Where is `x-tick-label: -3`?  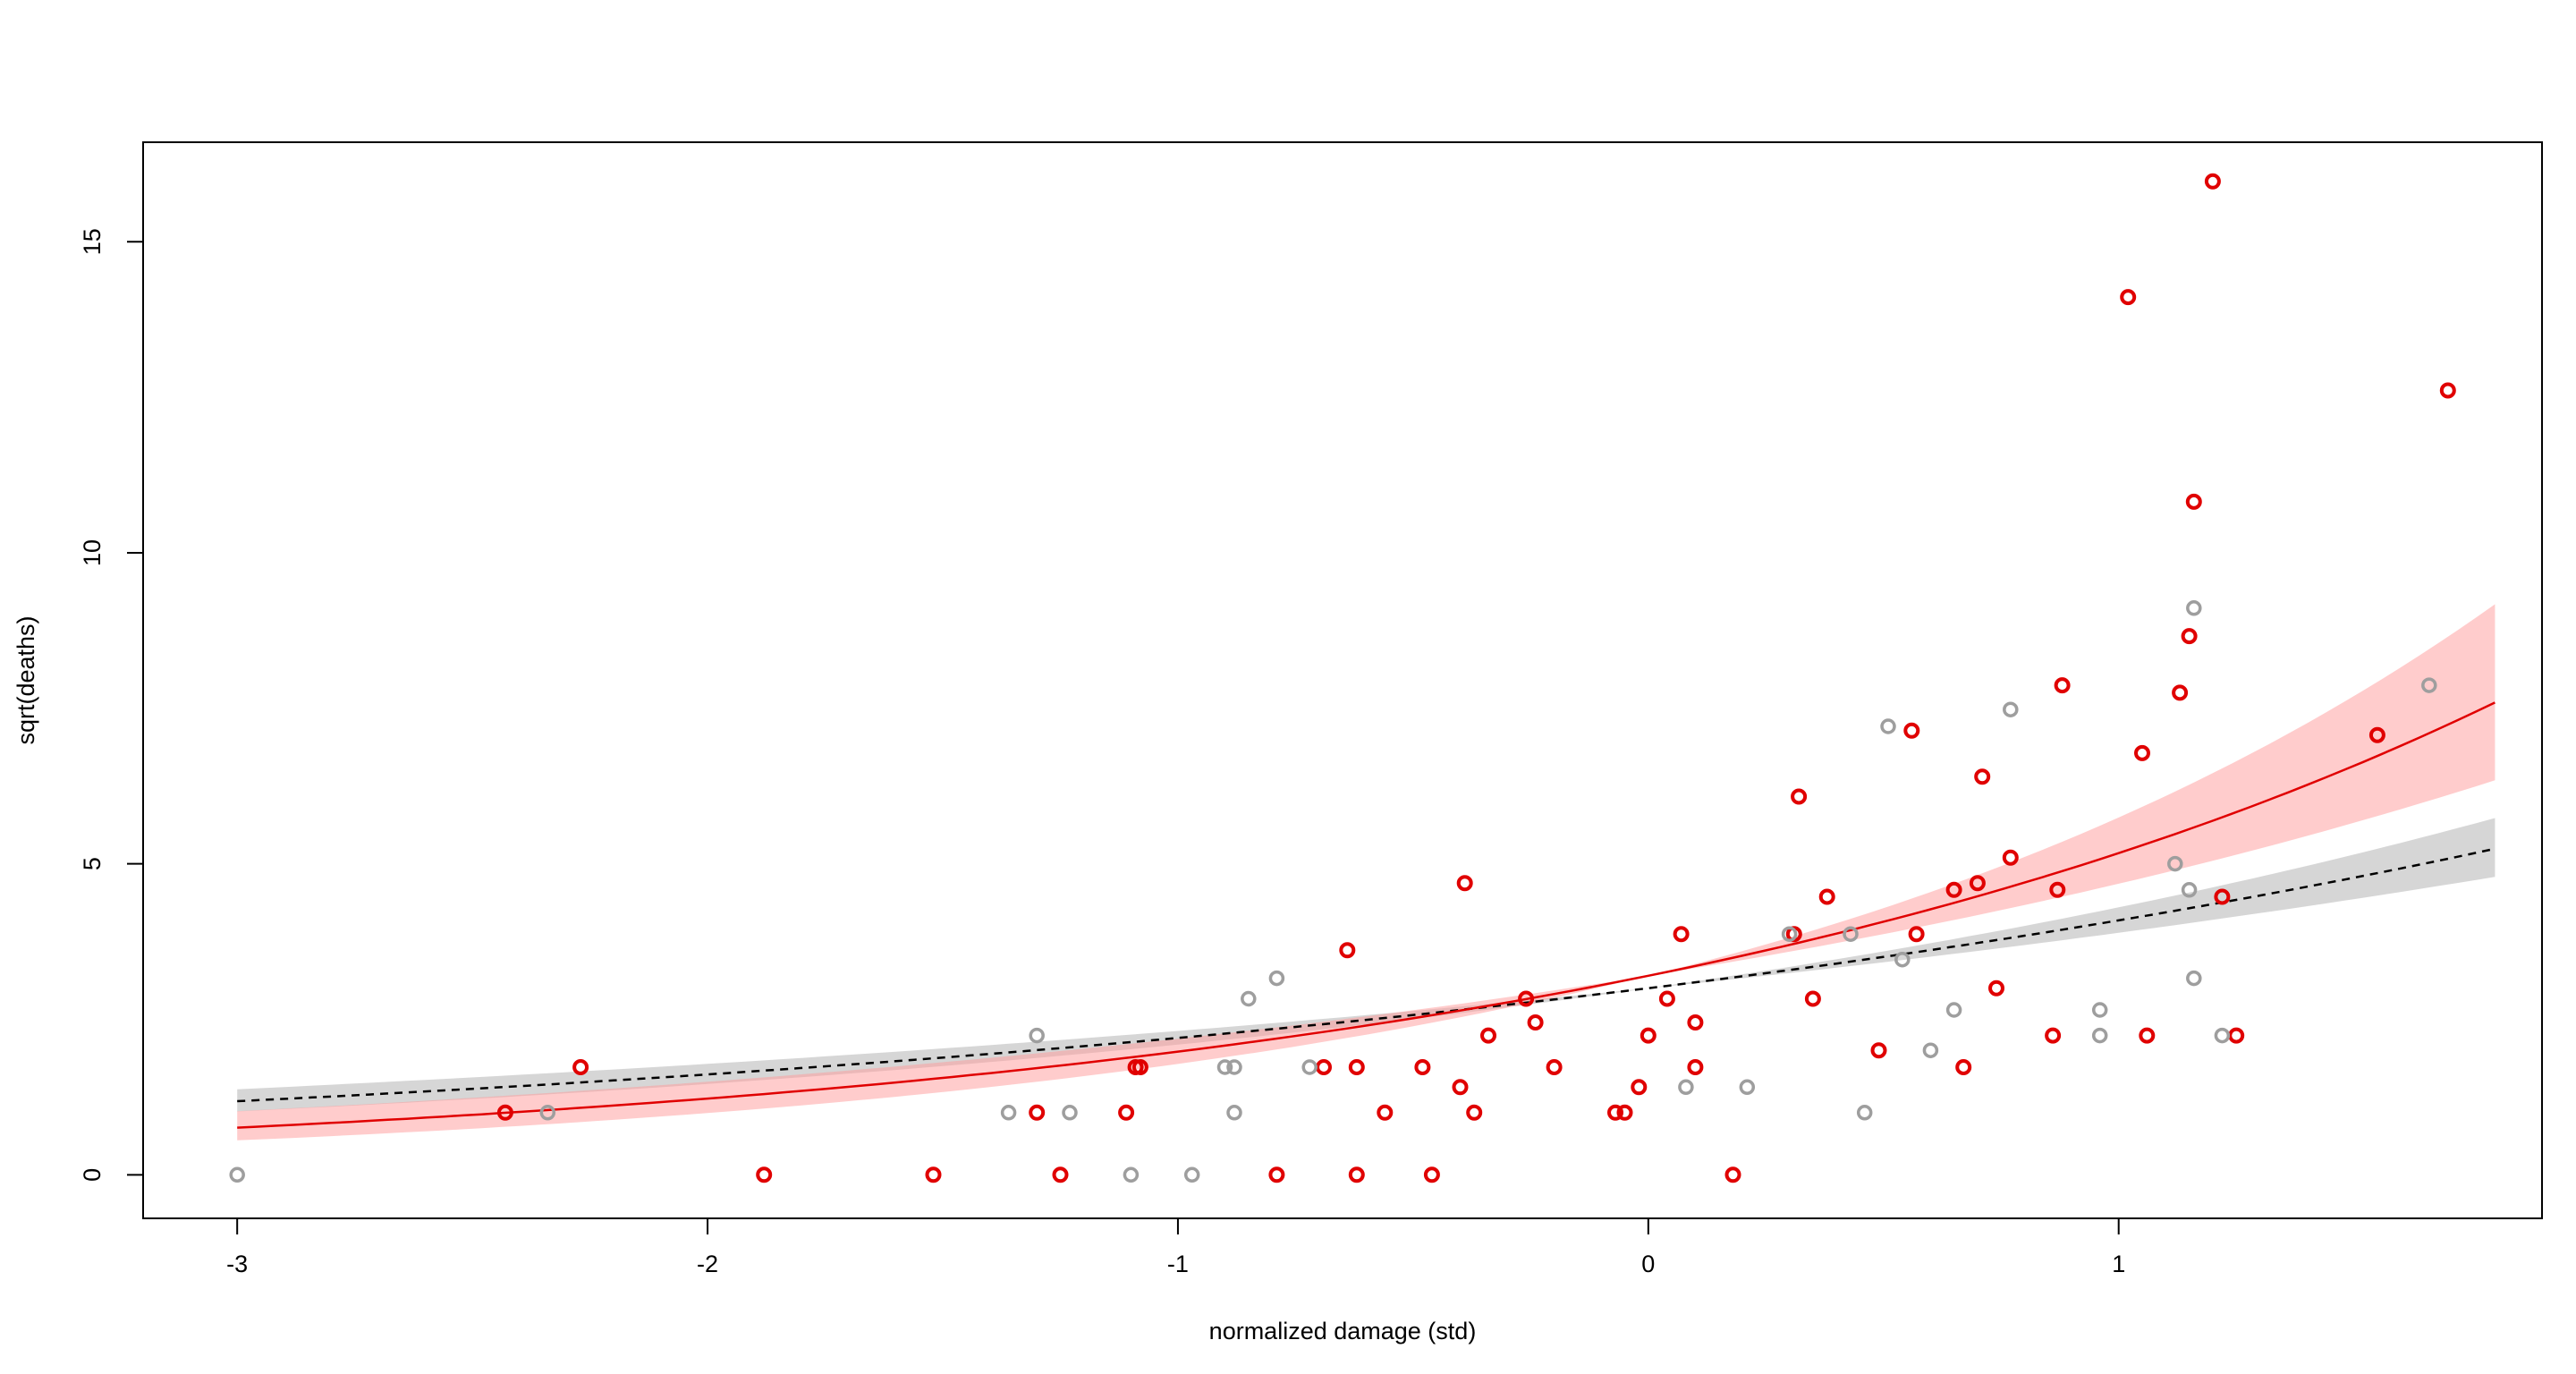
x-tick-label: -3 is located at coordinates (237, 1264).